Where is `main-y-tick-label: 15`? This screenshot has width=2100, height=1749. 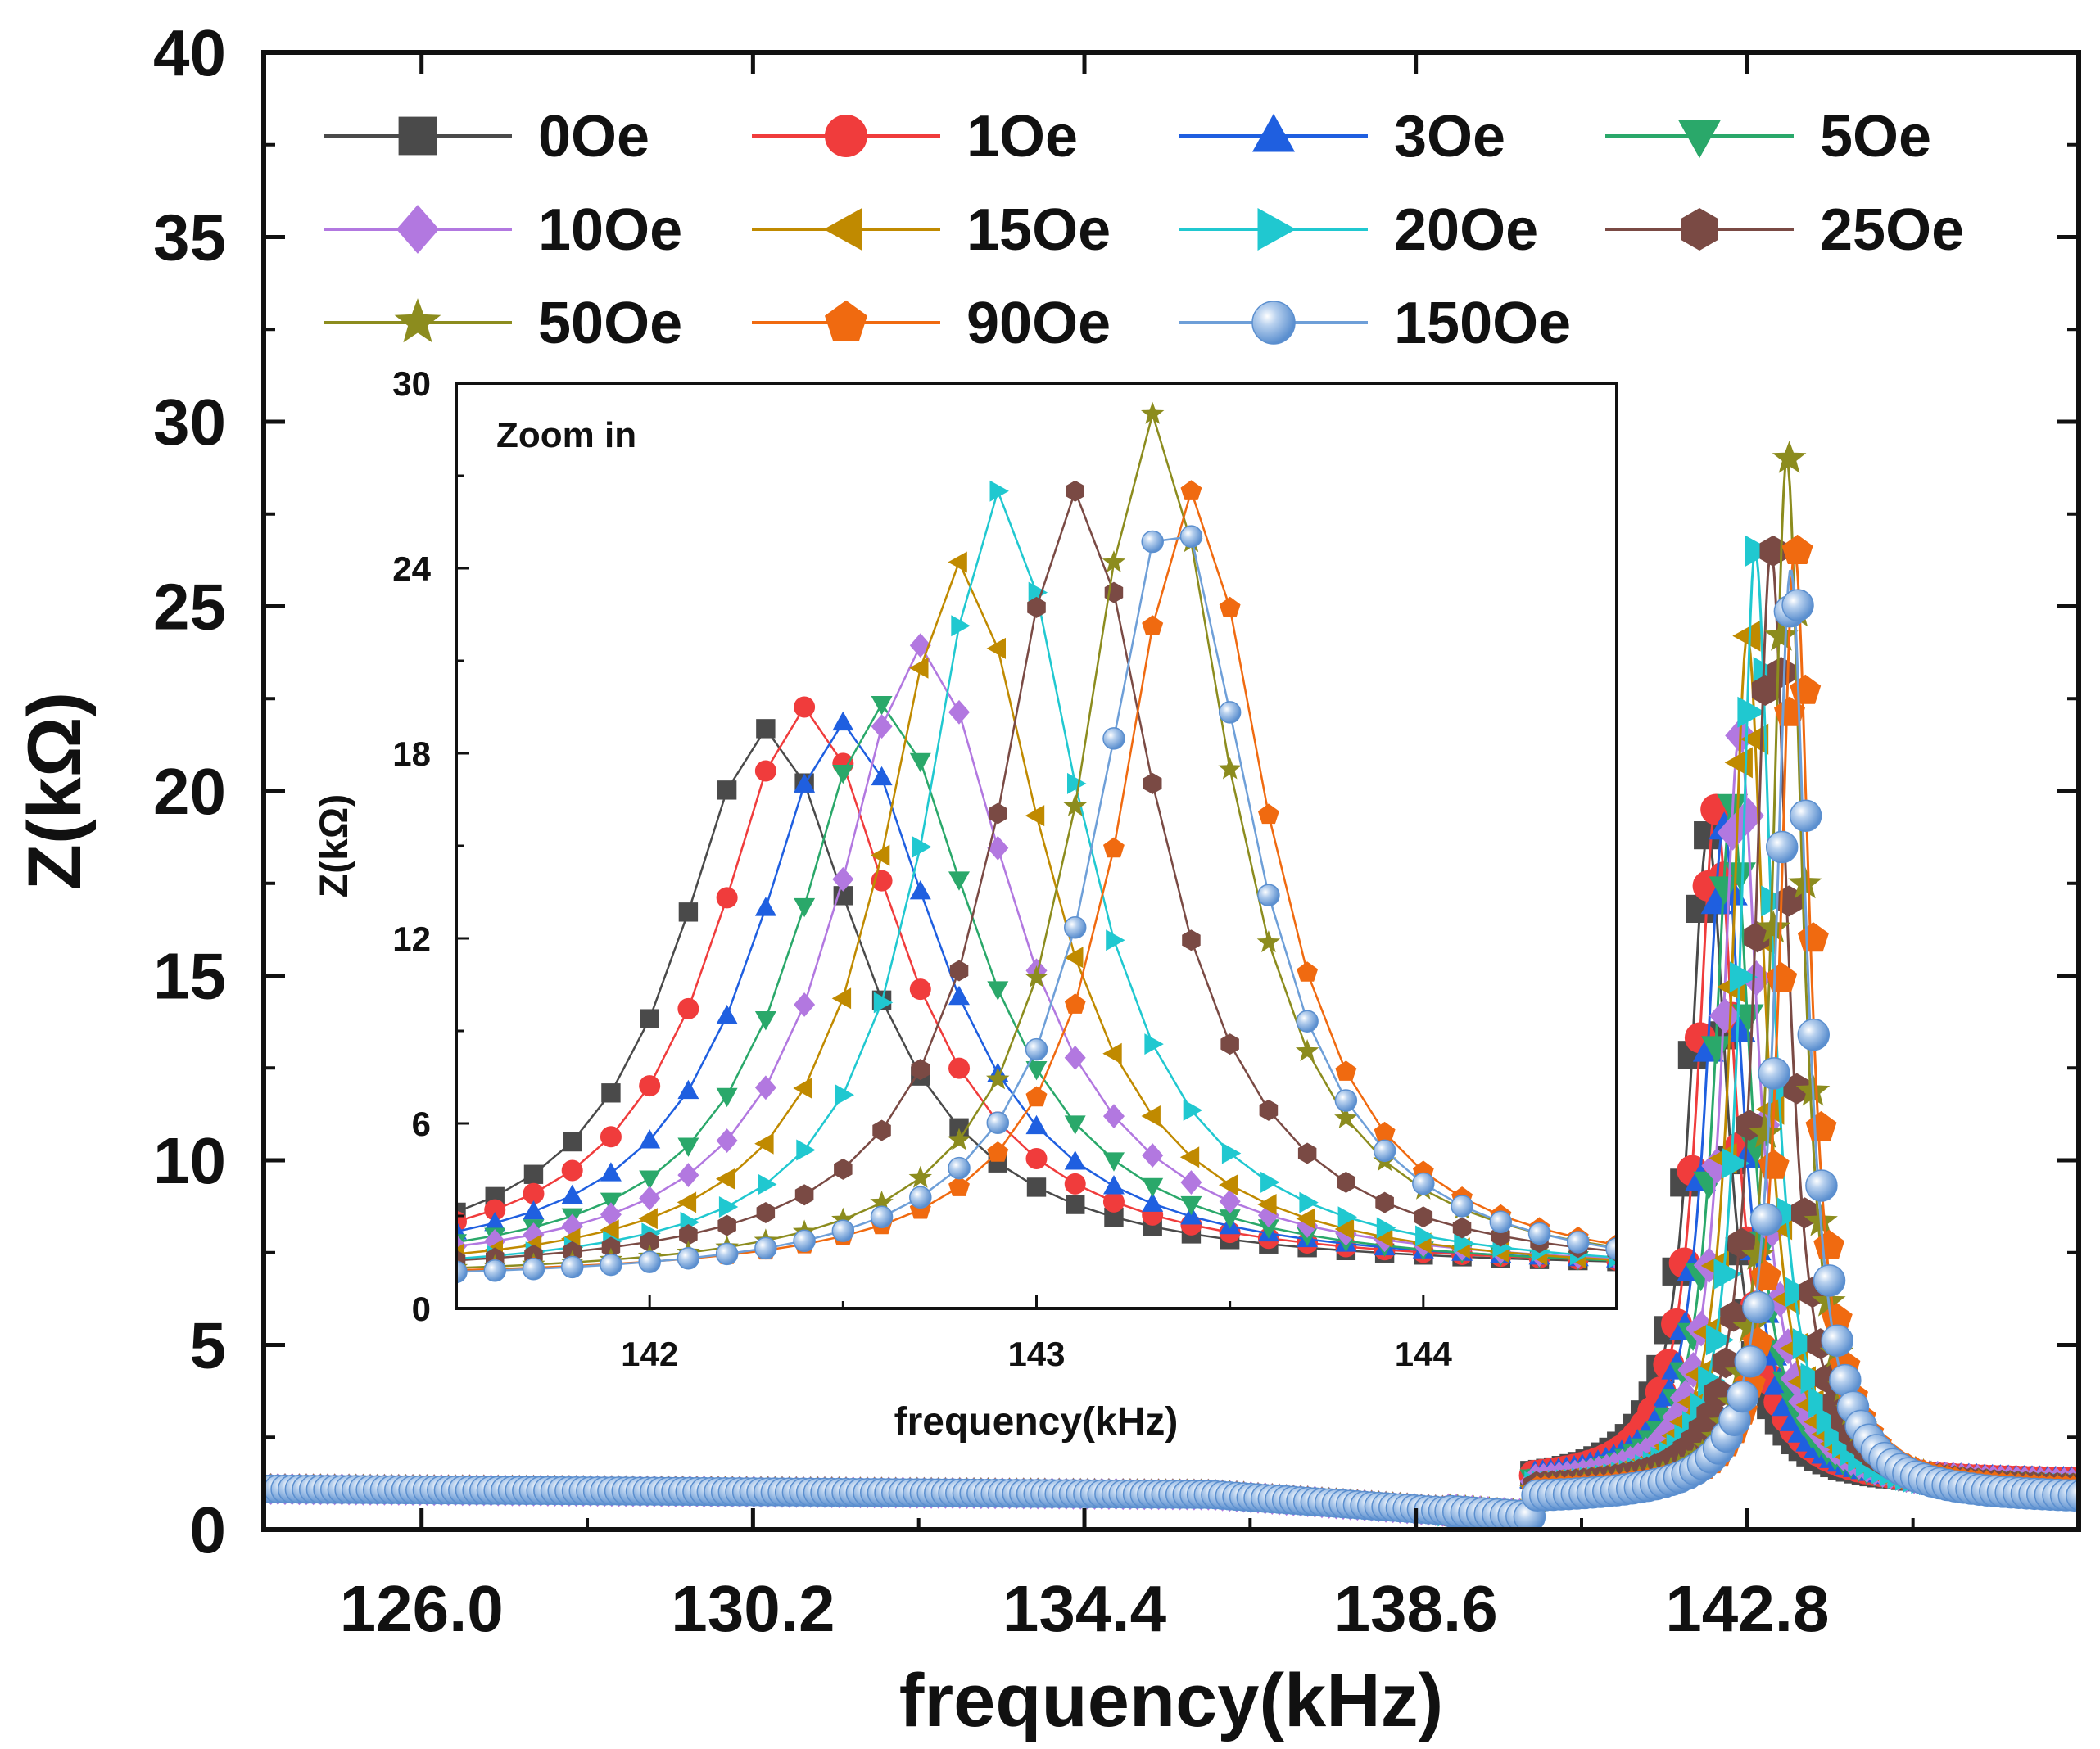 main-y-tick-label: 15 is located at coordinates (190, 976).